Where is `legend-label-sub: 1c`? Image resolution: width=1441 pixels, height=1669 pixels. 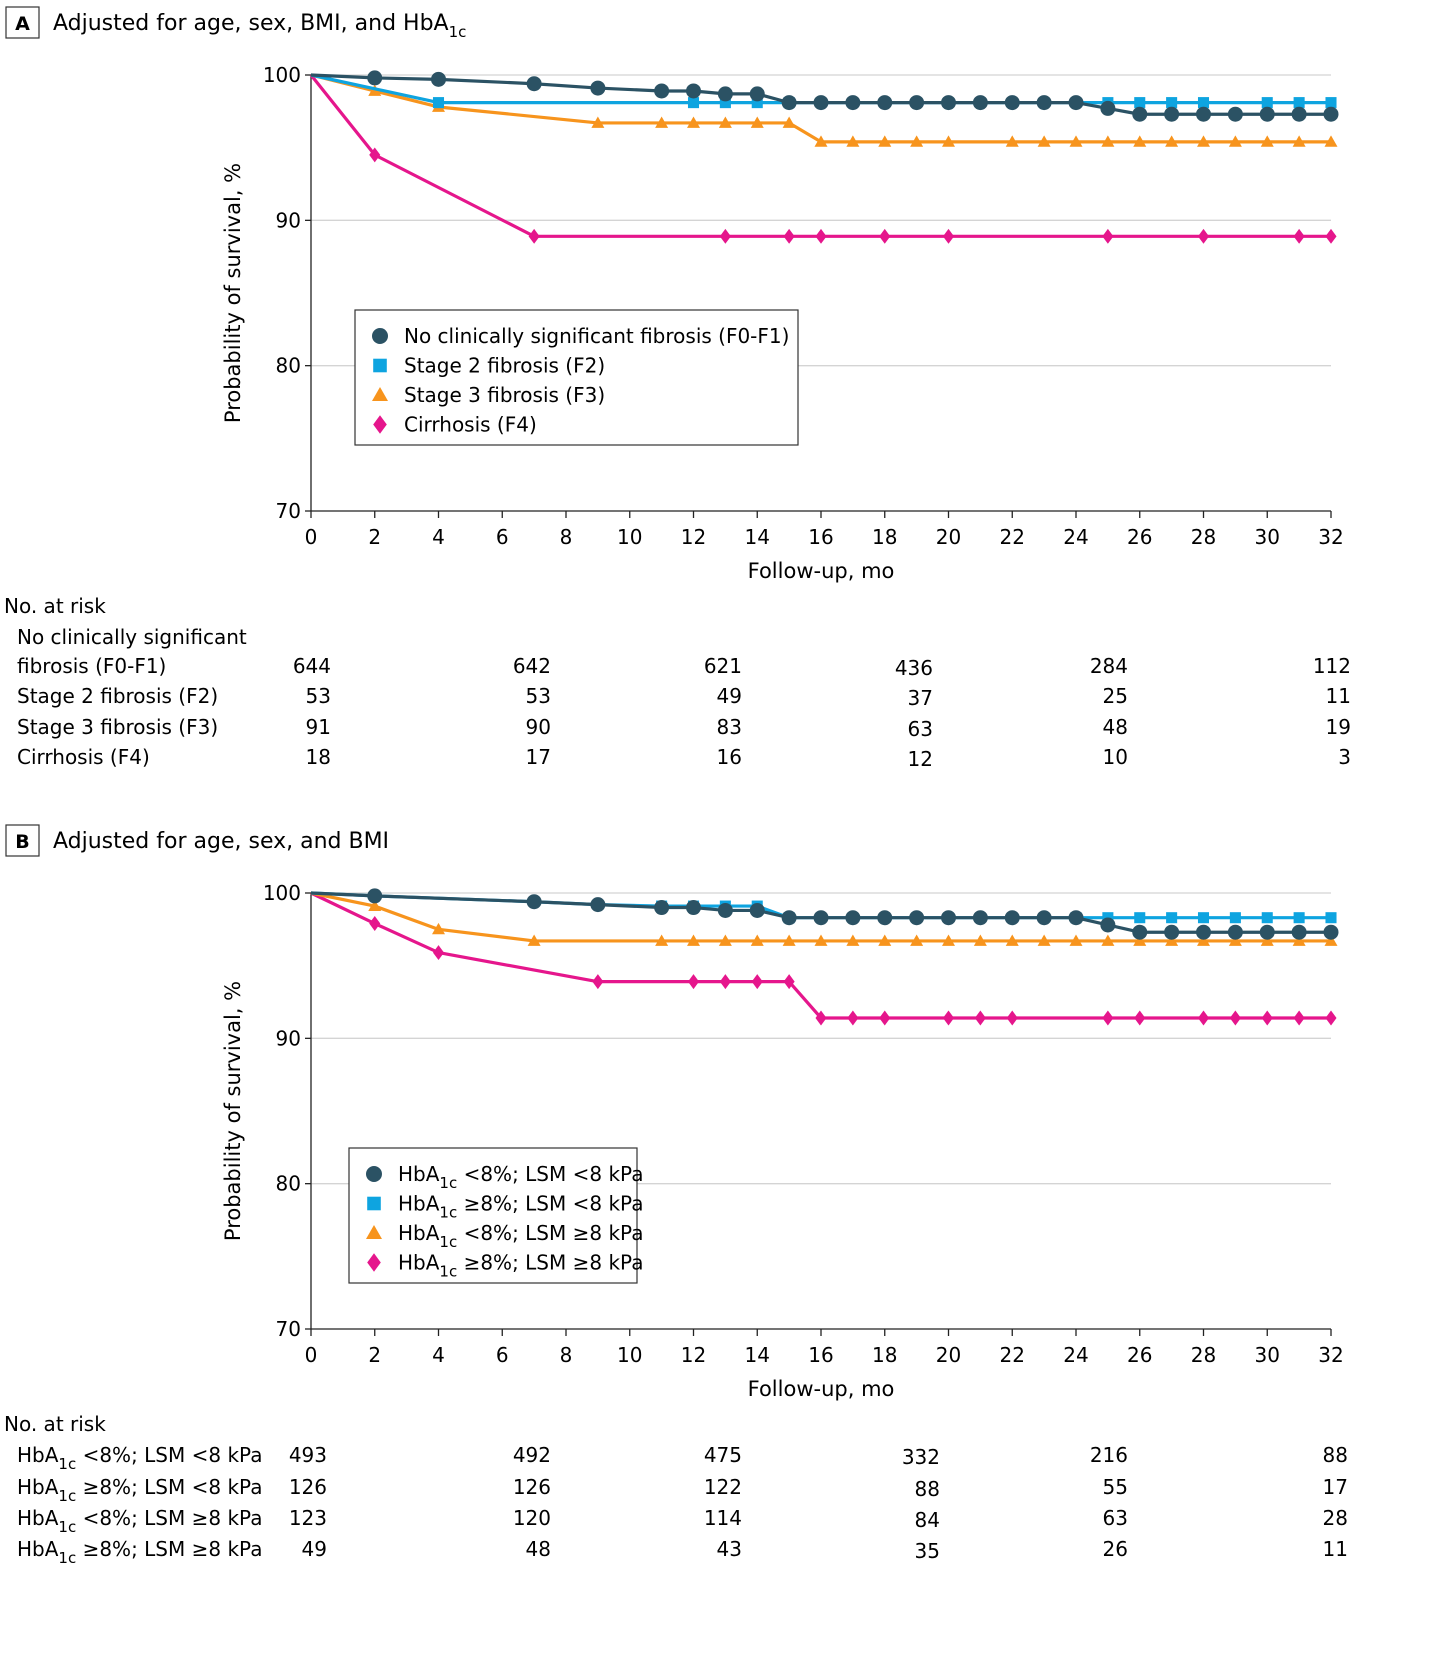 legend-label-sub: 1c is located at coordinates (448, 1272).